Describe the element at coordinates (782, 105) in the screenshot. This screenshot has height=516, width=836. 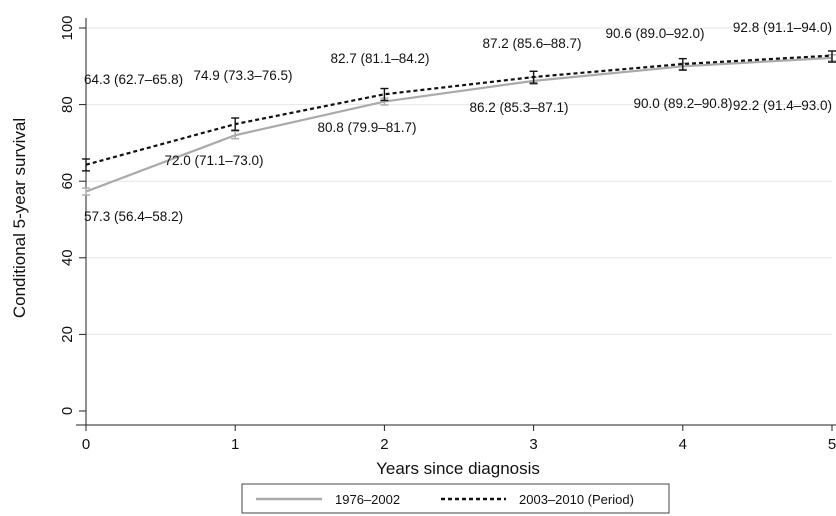
I see `data-label-1976-2002-5: 92.2 (91.4–93.0)` at that location.